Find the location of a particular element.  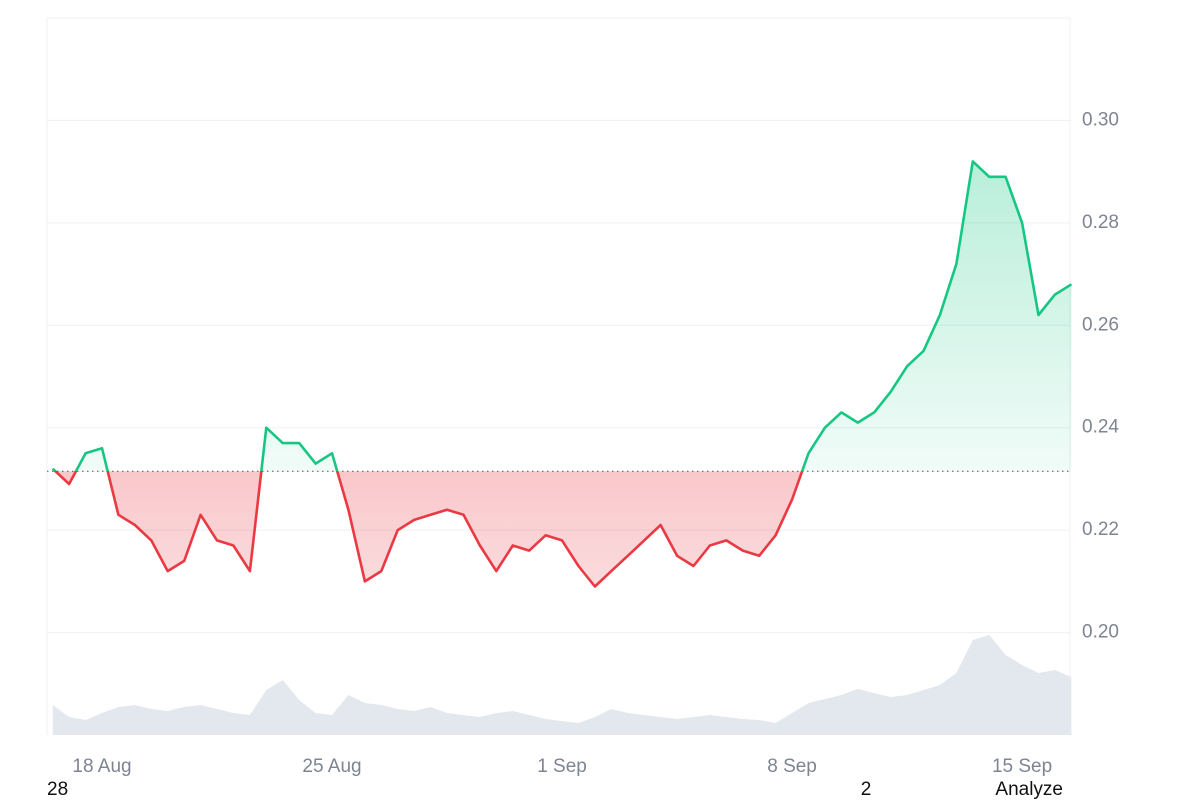

footer-text: 2 is located at coordinates (866, 789).